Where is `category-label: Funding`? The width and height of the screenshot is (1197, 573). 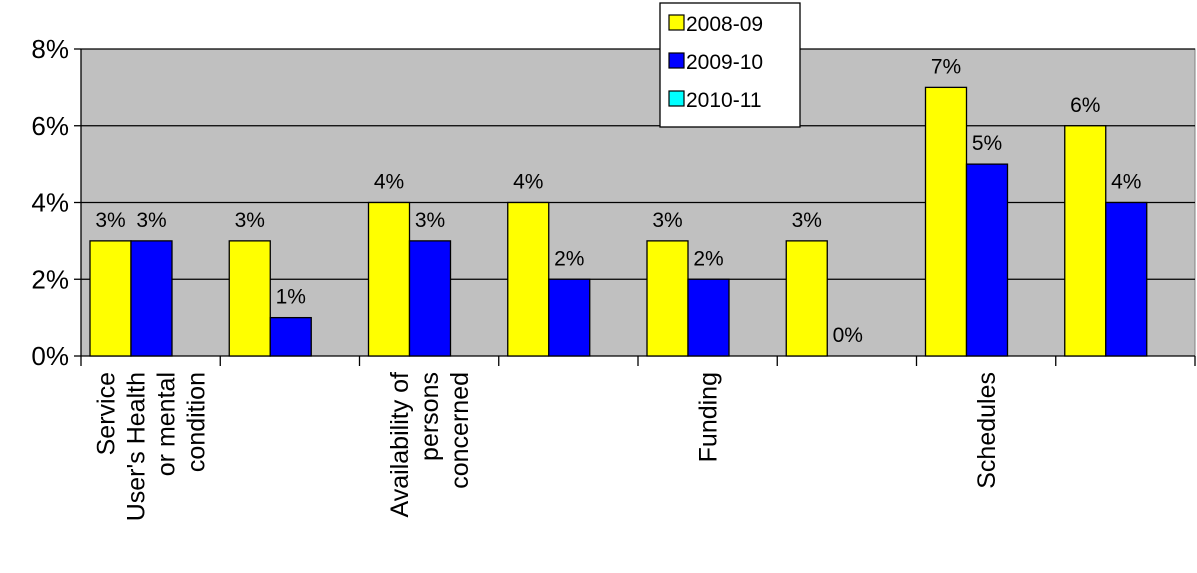
category-label: Funding is located at coordinates (709, 417).